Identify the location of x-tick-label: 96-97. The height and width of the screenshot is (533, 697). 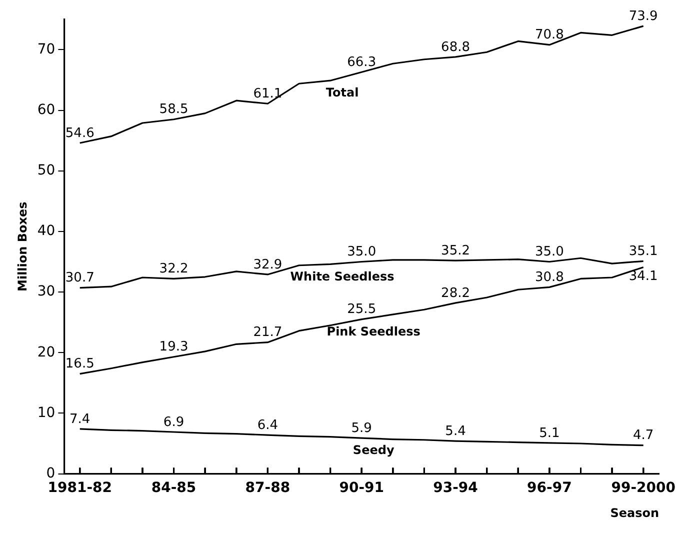
(549, 488).